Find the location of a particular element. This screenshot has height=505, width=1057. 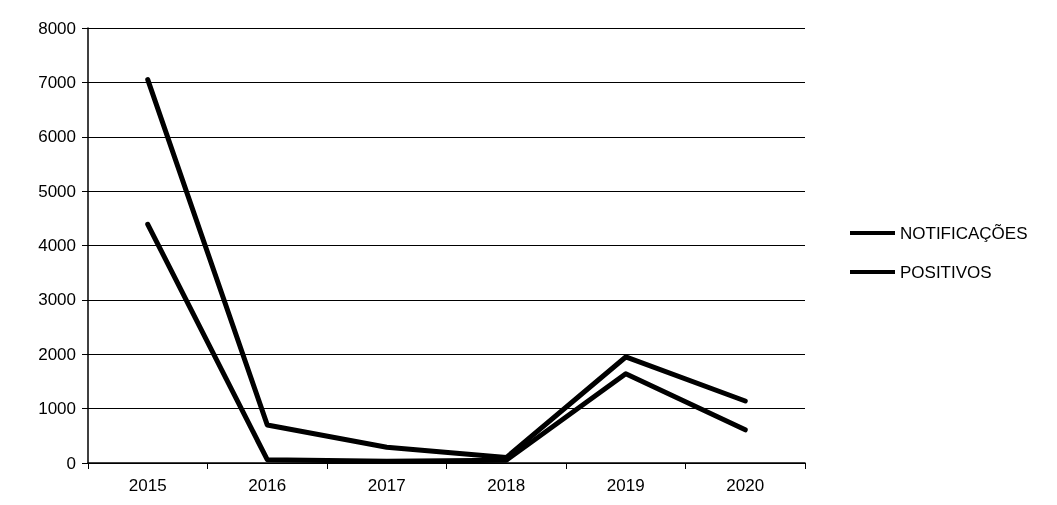

y-tick-label: 5000 is located at coordinates (57, 191).